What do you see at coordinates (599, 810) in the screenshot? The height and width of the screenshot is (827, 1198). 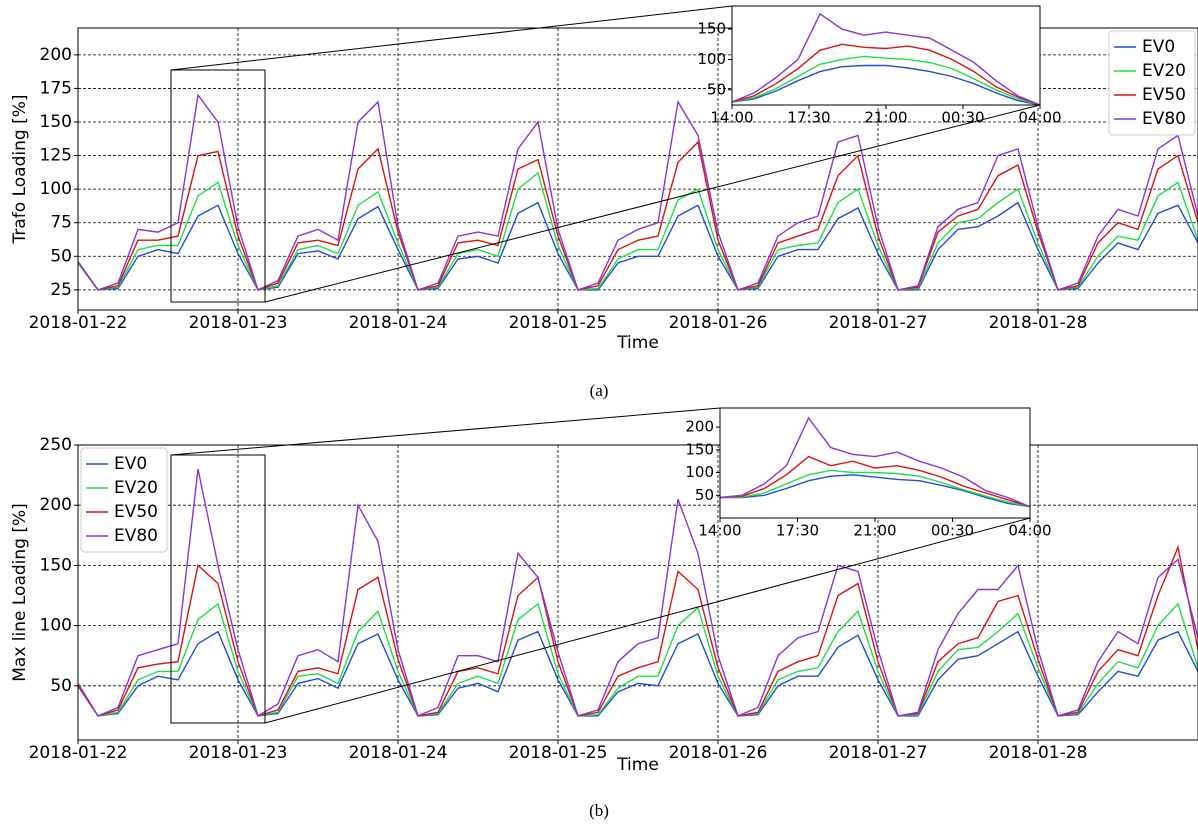 I see `caption: (b)` at bounding box center [599, 810].